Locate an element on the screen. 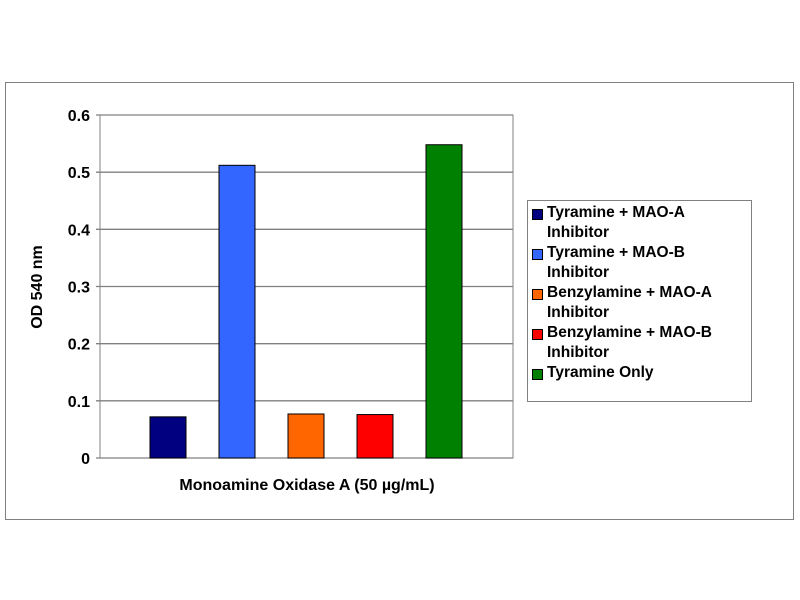  legend-label: Benzylamine + MAO-A Inhibitor is located at coordinates (629, 302).